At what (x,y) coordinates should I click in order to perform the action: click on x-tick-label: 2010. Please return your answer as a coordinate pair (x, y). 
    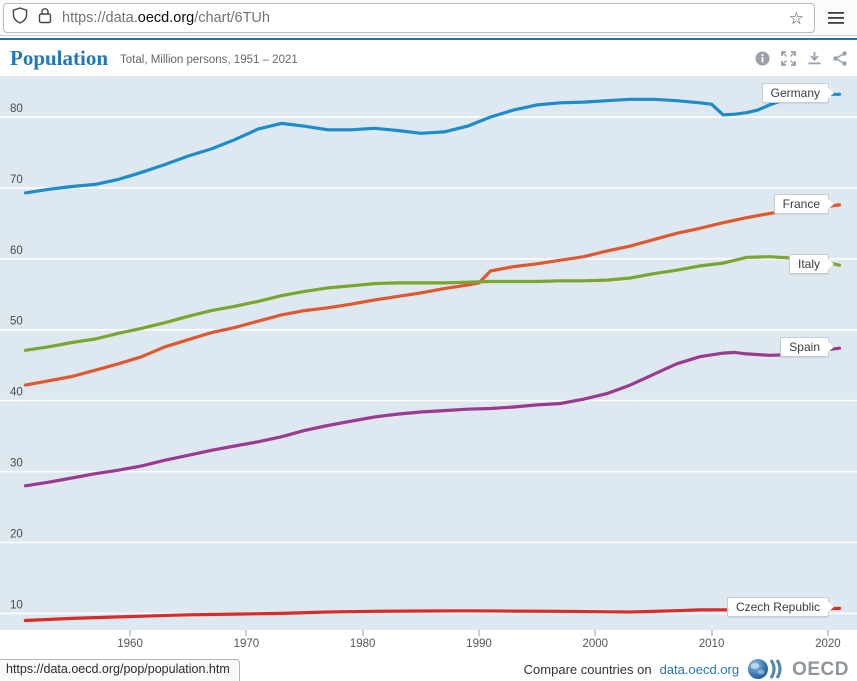
    Looking at the image, I should click on (711, 644).